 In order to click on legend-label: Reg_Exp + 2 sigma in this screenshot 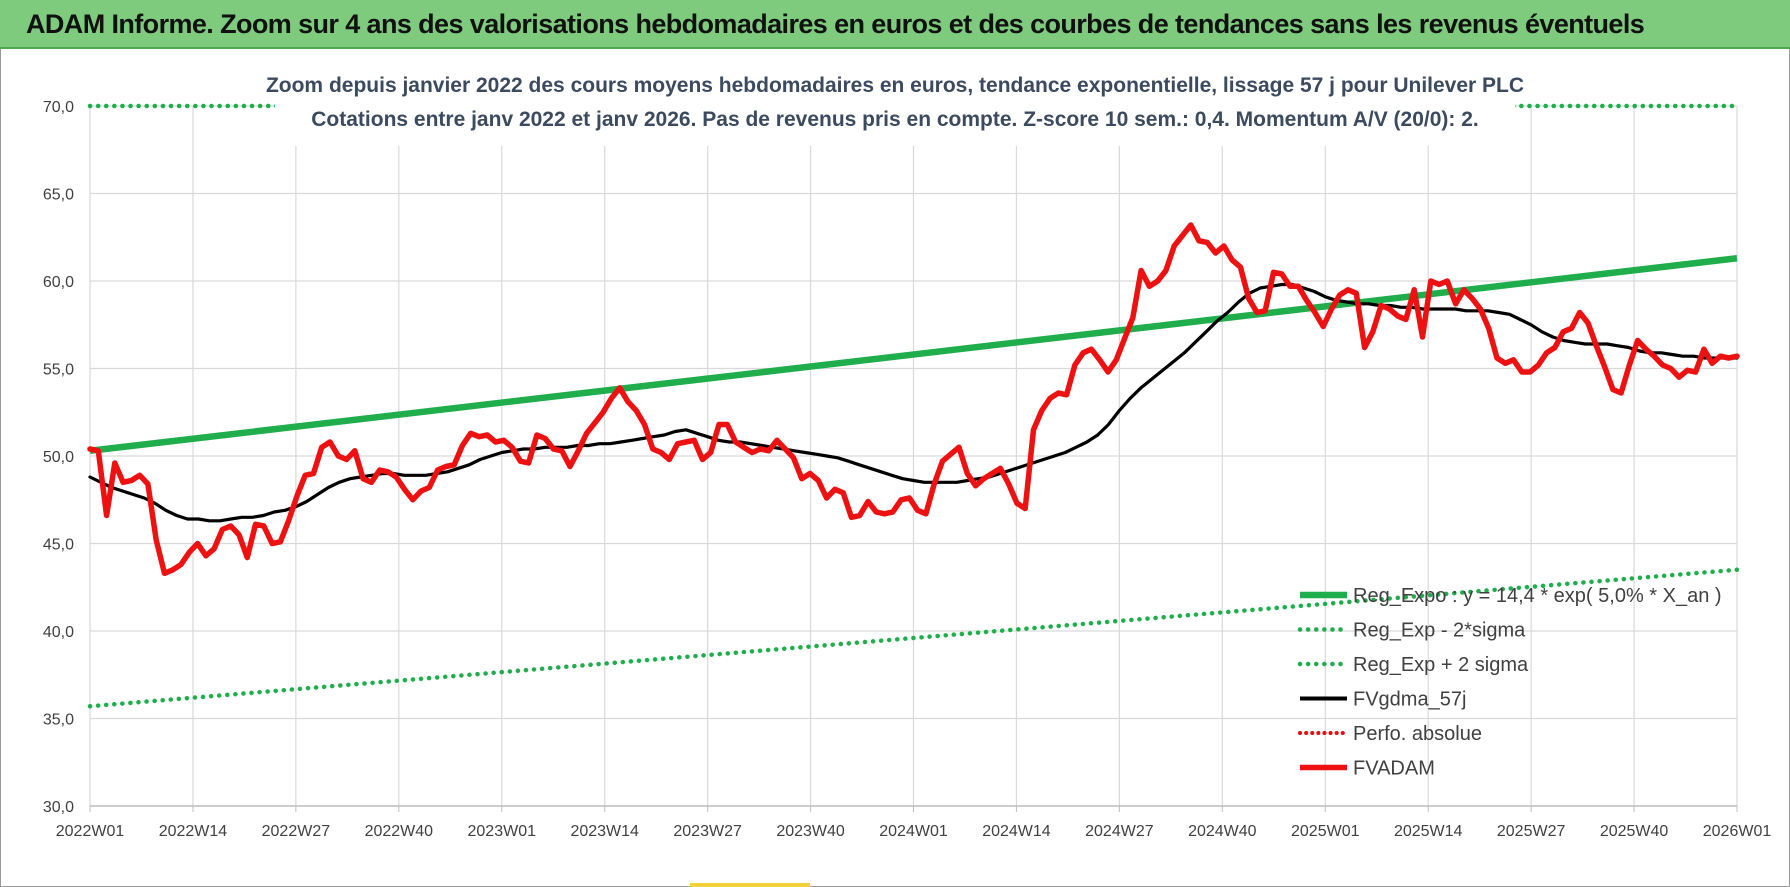, I will do `click(1441, 665)`.